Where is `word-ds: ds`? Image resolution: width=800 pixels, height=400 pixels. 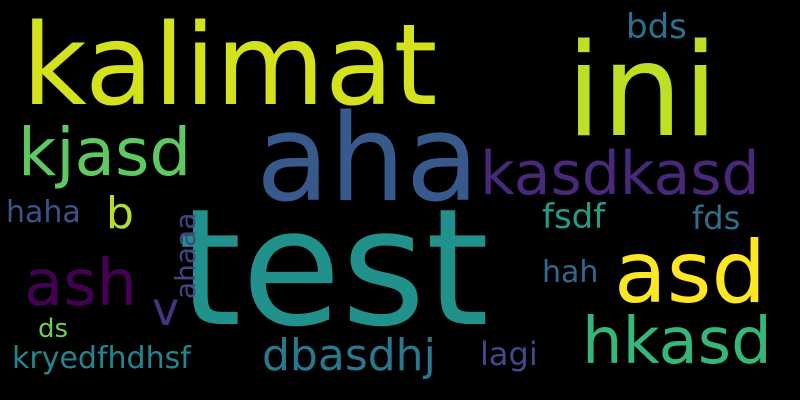
word-ds: ds is located at coordinates (53, 329).